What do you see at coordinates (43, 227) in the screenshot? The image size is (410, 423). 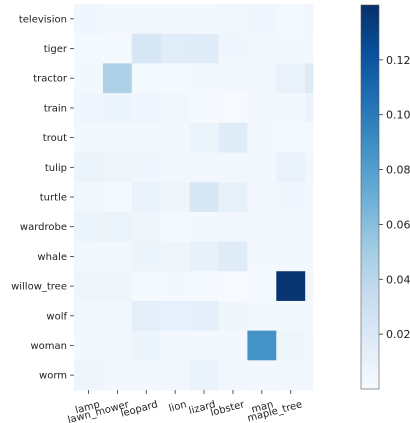 I see `y-tick-label: wardrobe` at bounding box center [43, 227].